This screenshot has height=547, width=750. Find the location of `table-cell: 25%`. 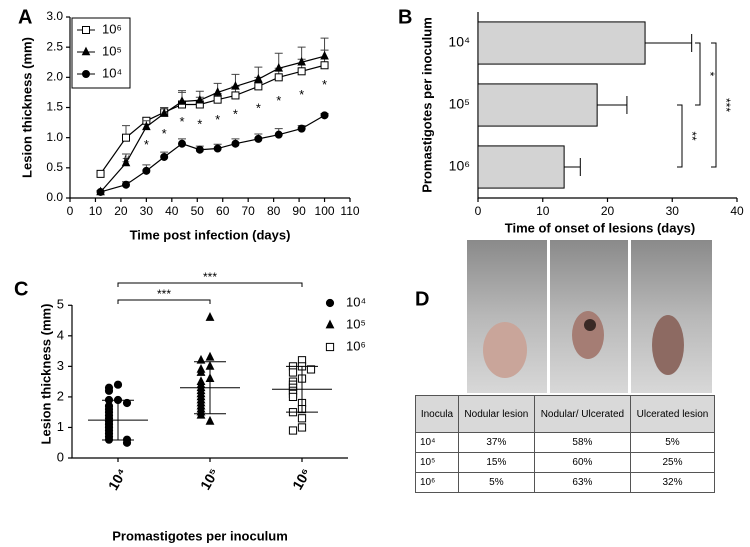

table-cell: 25% is located at coordinates (672, 462).